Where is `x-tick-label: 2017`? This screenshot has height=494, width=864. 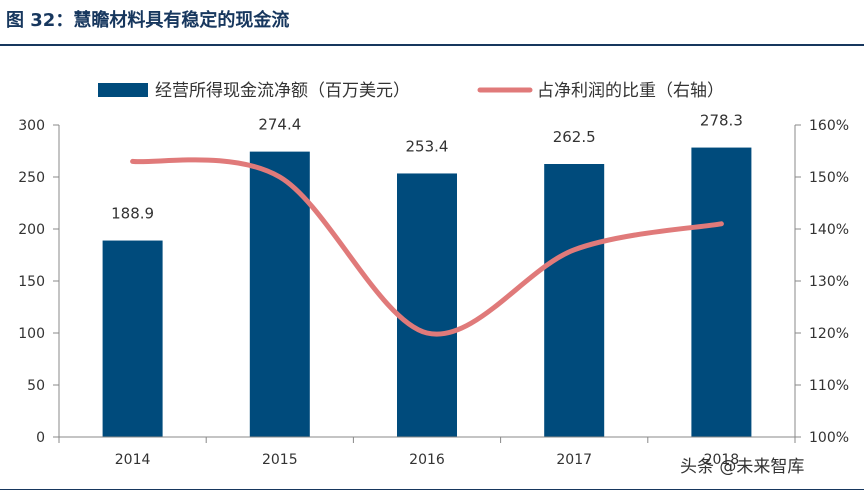 x-tick-label: 2017 is located at coordinates (574, 460).